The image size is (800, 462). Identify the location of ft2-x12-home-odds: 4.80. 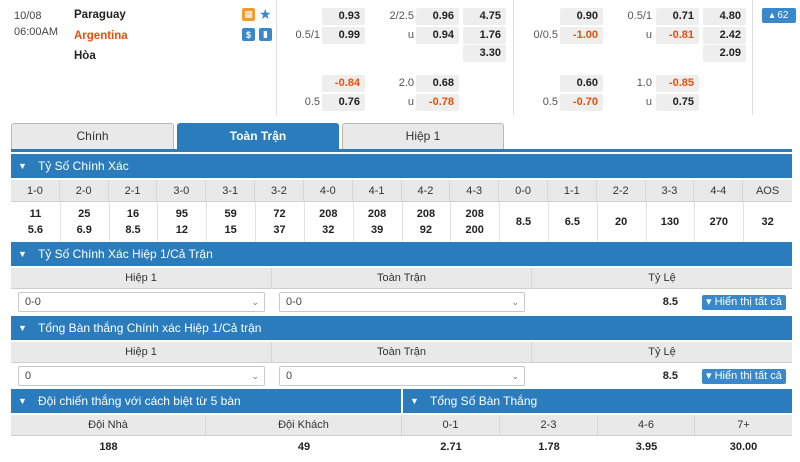
(724, 16).